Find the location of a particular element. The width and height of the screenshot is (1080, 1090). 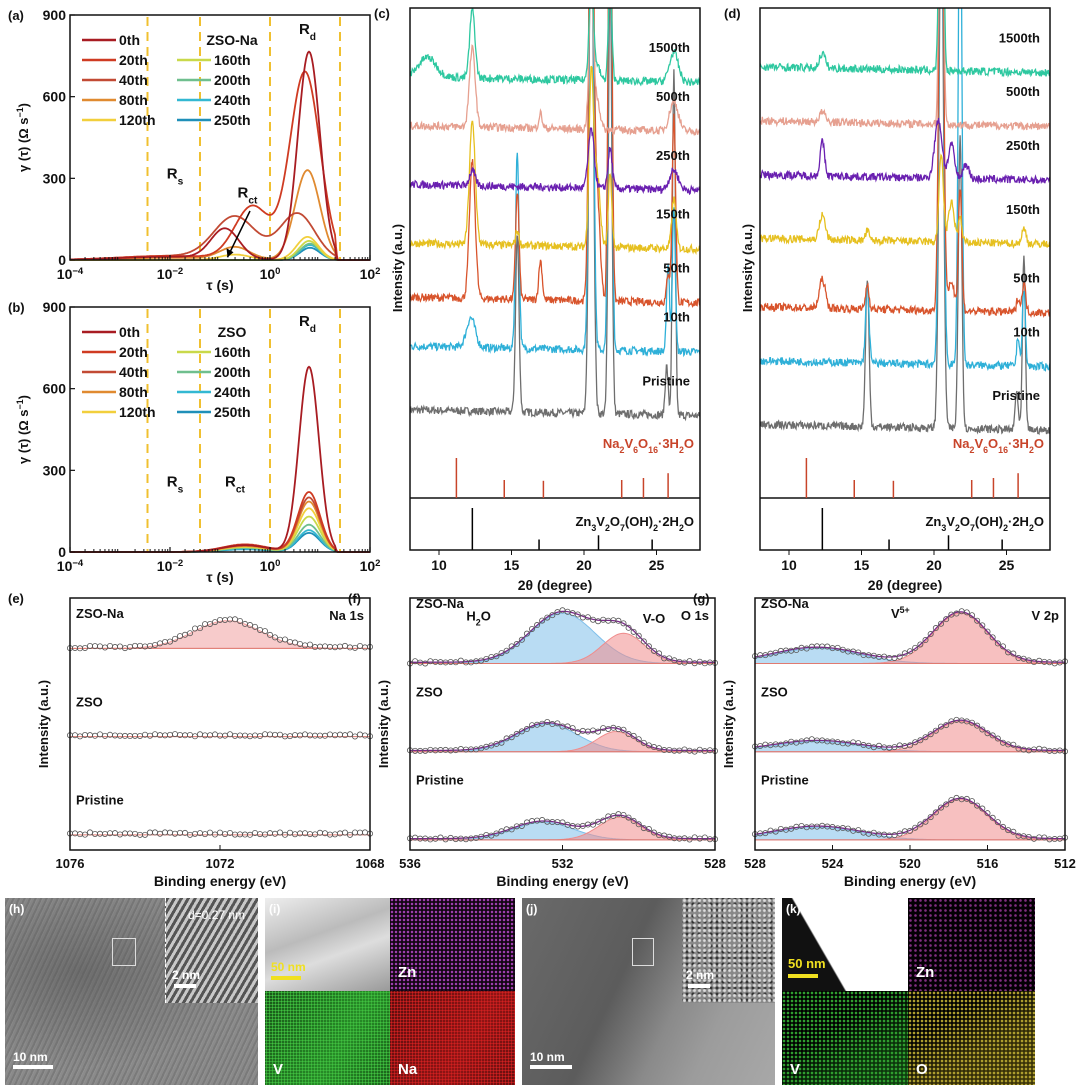

xrd-traces is located at coordinates (905, 222).